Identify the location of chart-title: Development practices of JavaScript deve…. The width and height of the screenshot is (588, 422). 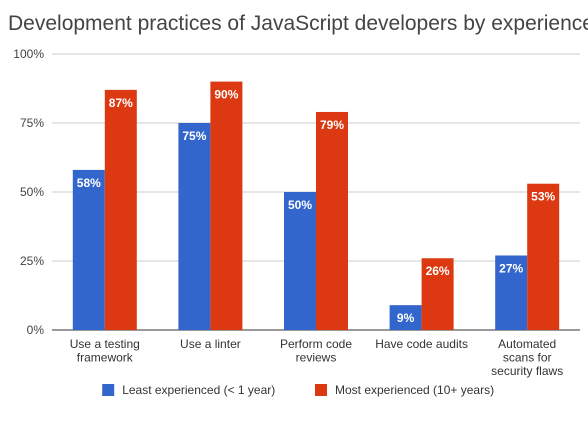
(298, 23).